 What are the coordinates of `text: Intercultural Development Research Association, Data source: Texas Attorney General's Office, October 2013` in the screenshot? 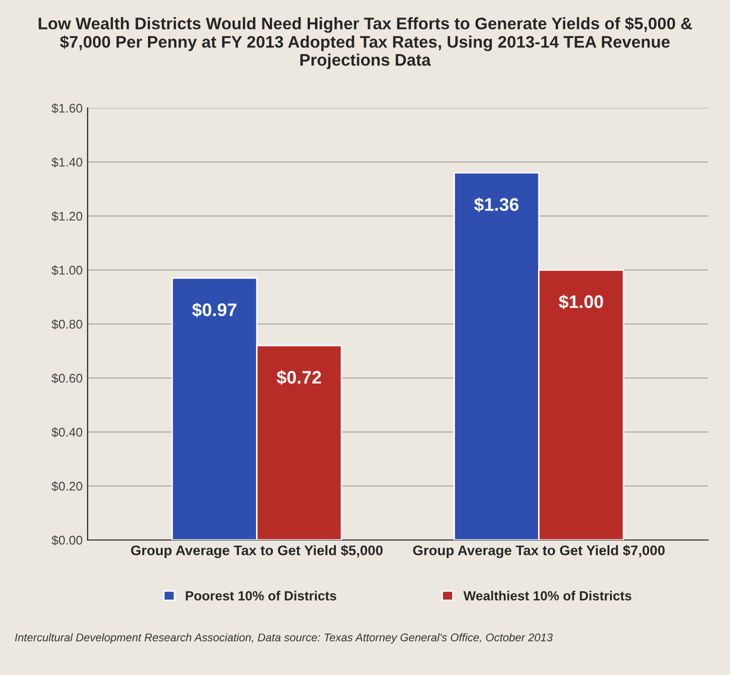 It's located at (284, 638).